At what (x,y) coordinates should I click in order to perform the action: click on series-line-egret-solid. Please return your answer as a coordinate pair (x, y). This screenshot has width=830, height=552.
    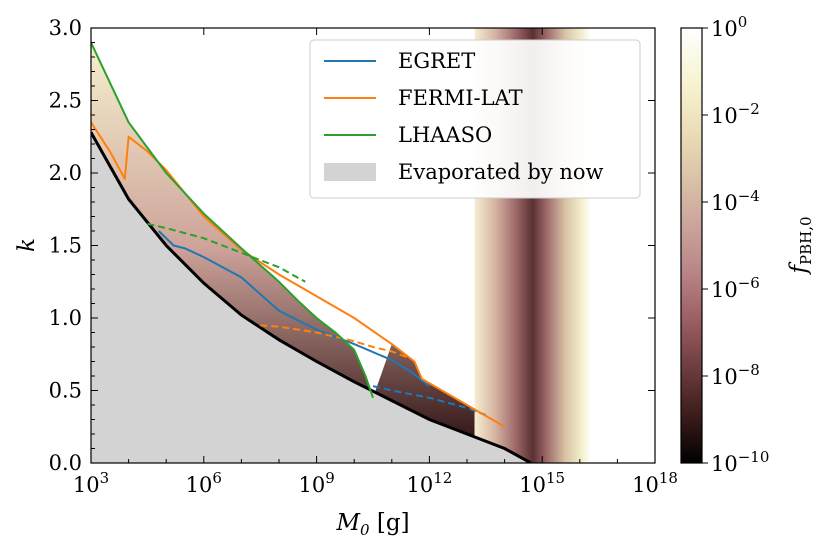
    Looking at the image, I should click on (294, 308).